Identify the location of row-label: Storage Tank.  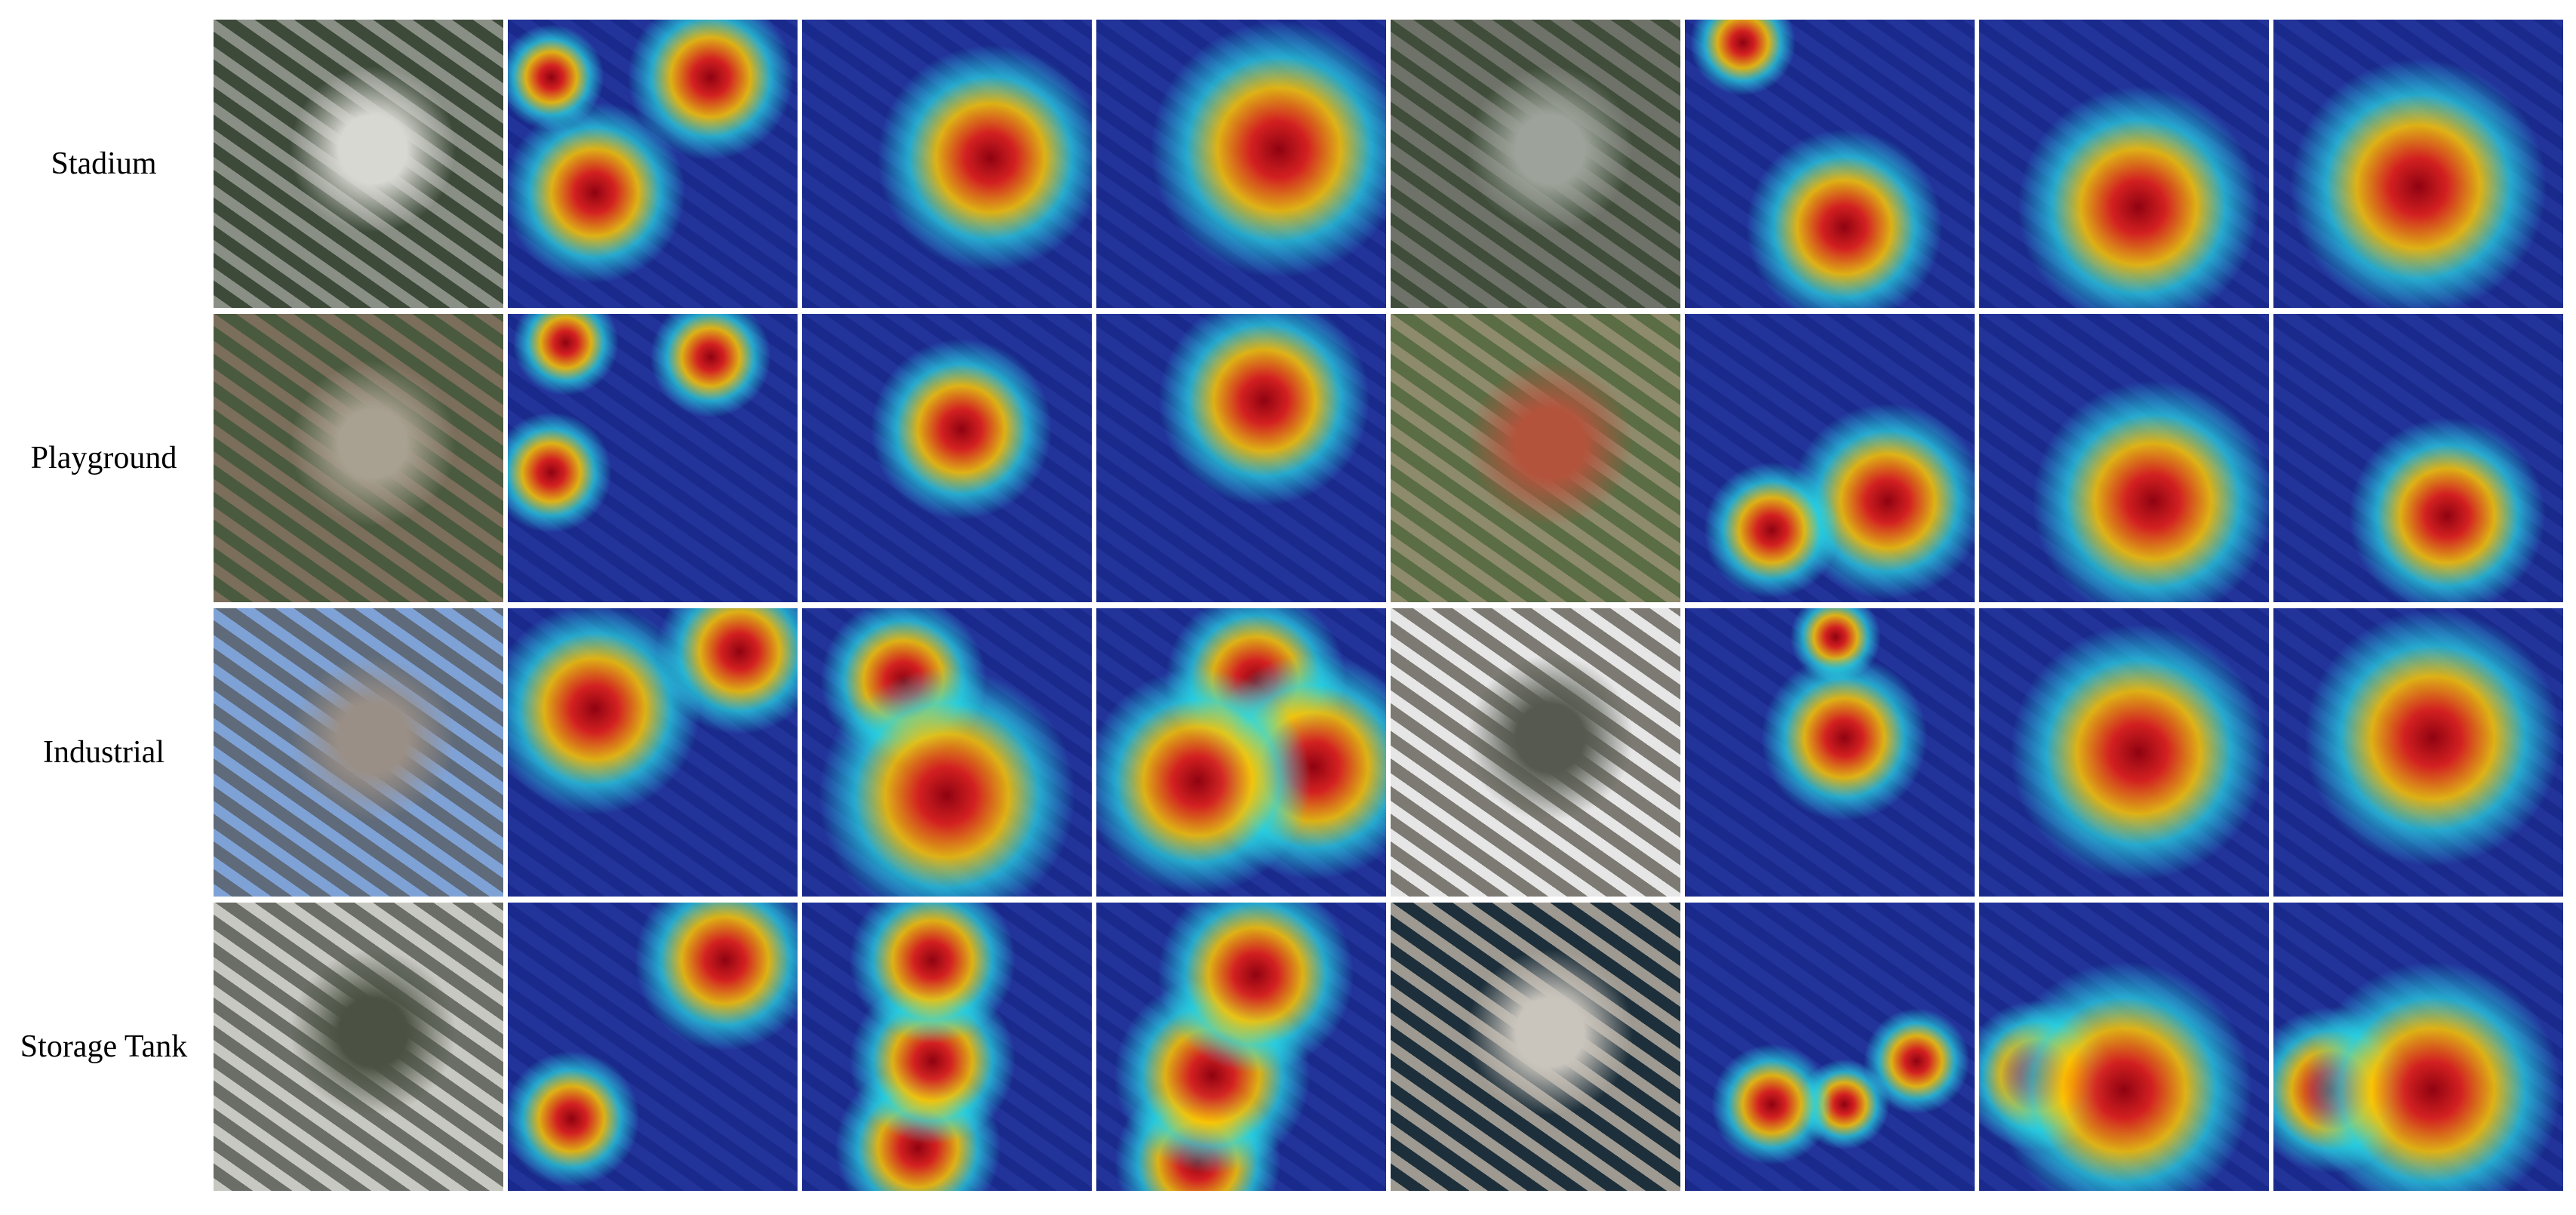
(104, 1046).